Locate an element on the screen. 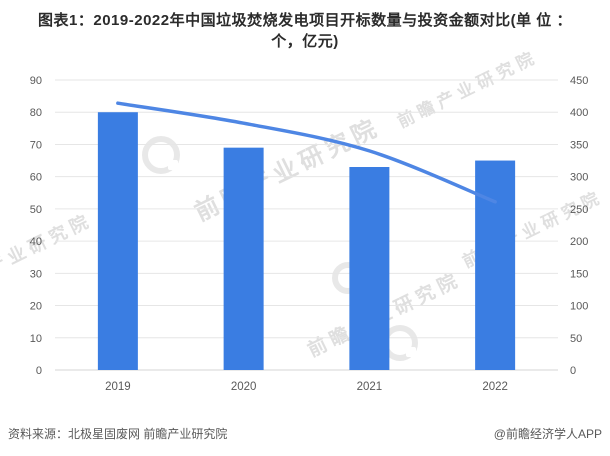 Image resolution: width=610 pixels, height=456 pixels. bar-2021 is located at coordinates (369, 268).